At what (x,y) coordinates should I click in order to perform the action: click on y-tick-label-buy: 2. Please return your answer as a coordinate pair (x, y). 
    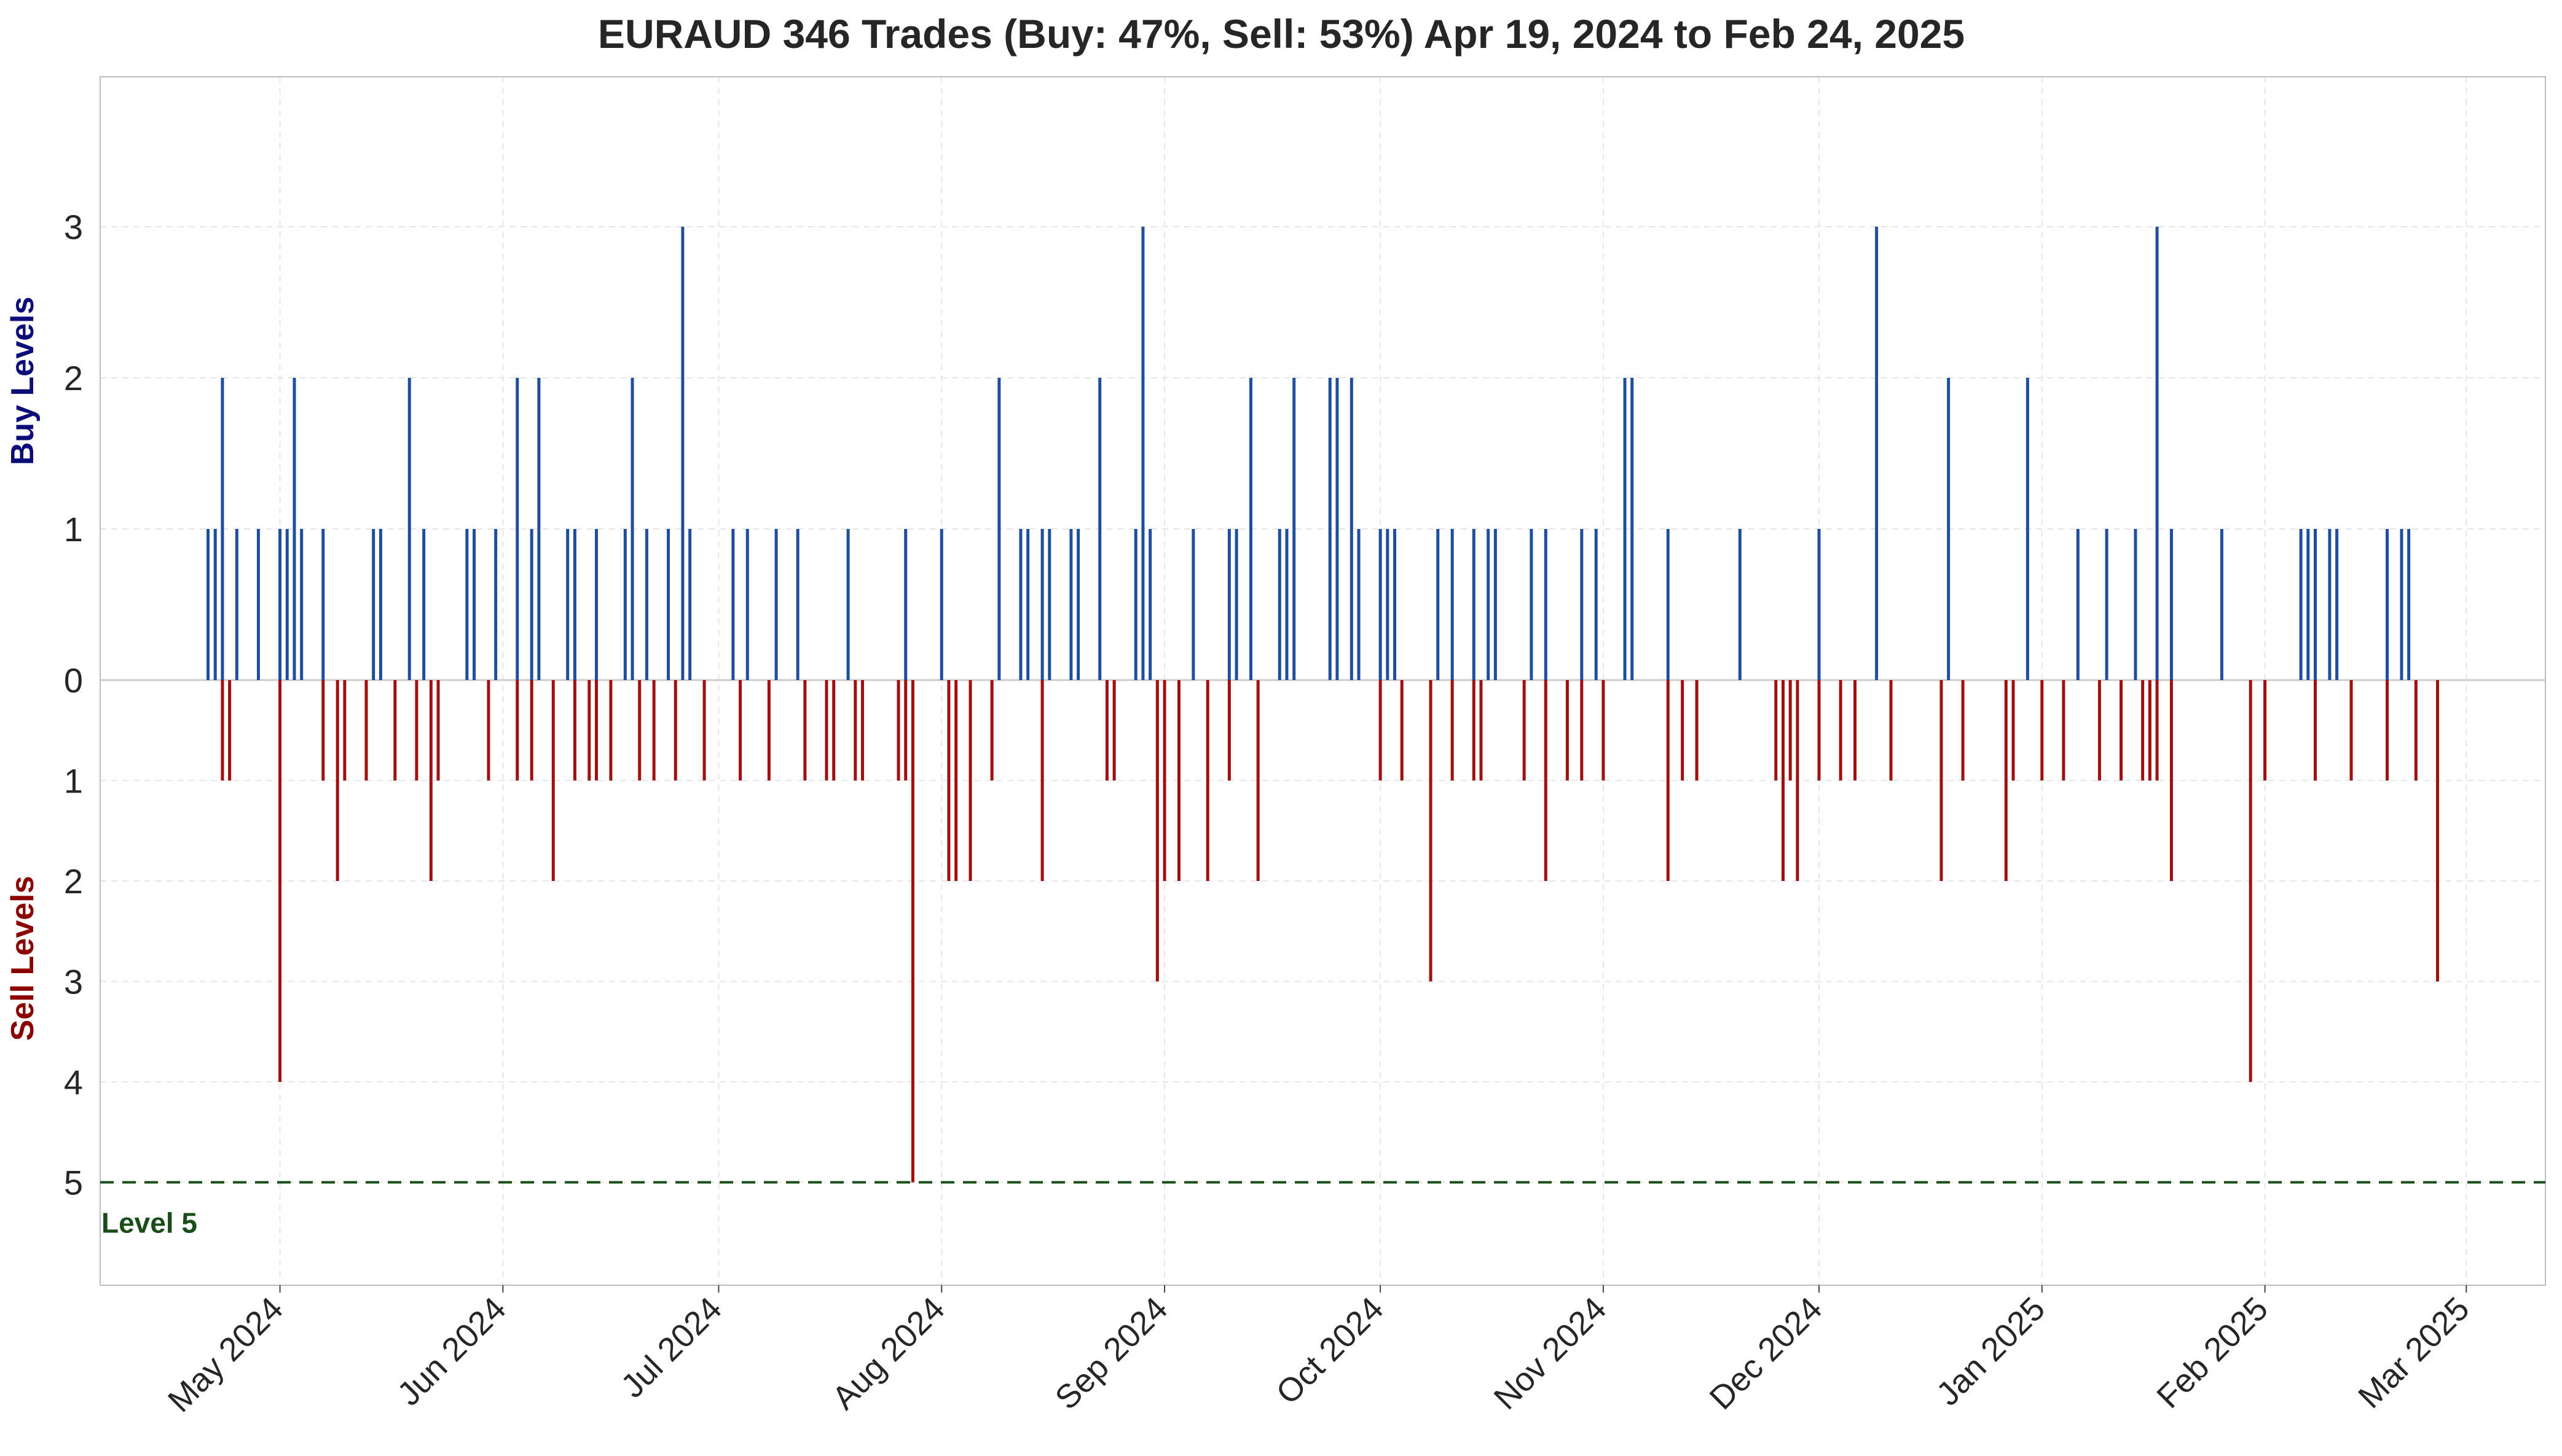
    Looking at the image, I should click on (73, 378).